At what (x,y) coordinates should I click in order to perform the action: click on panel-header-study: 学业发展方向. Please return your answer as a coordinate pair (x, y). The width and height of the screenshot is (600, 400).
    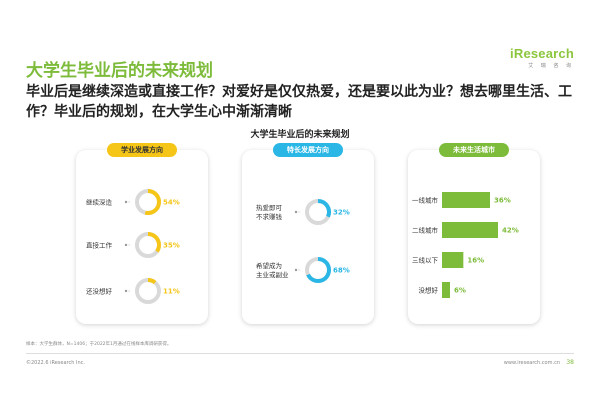
    Looking at the image, I should click on (142, 150).